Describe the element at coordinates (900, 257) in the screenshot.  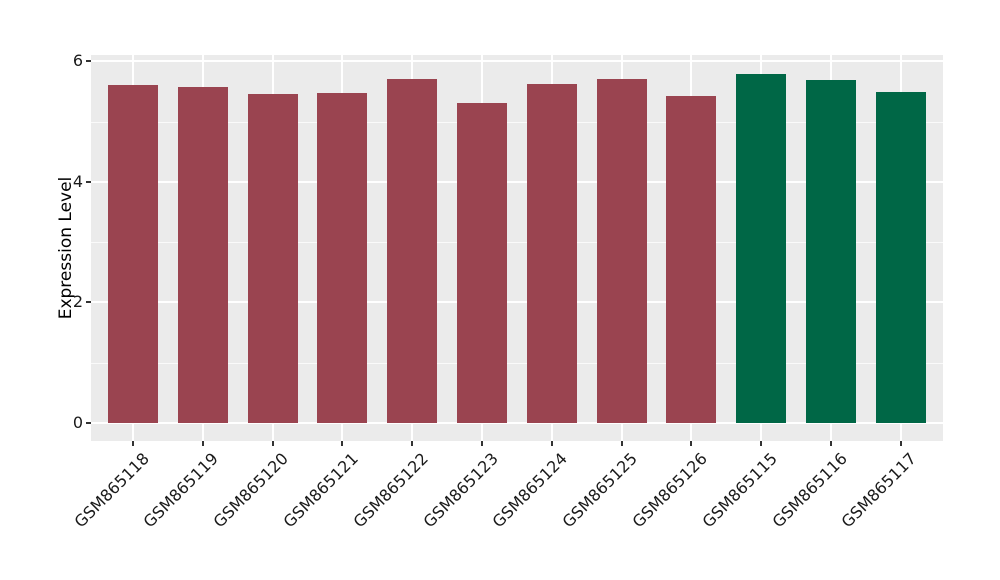
I see `bar-GSM865117` at that location.